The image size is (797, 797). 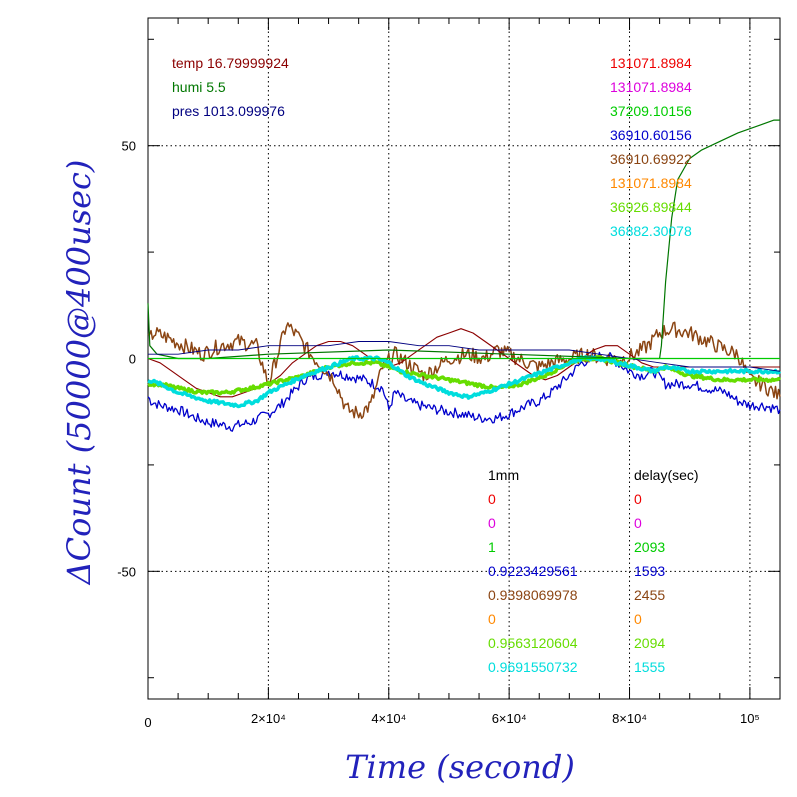 I want to click on value-annotation: 36910.69922, so click(x=651, y=159).